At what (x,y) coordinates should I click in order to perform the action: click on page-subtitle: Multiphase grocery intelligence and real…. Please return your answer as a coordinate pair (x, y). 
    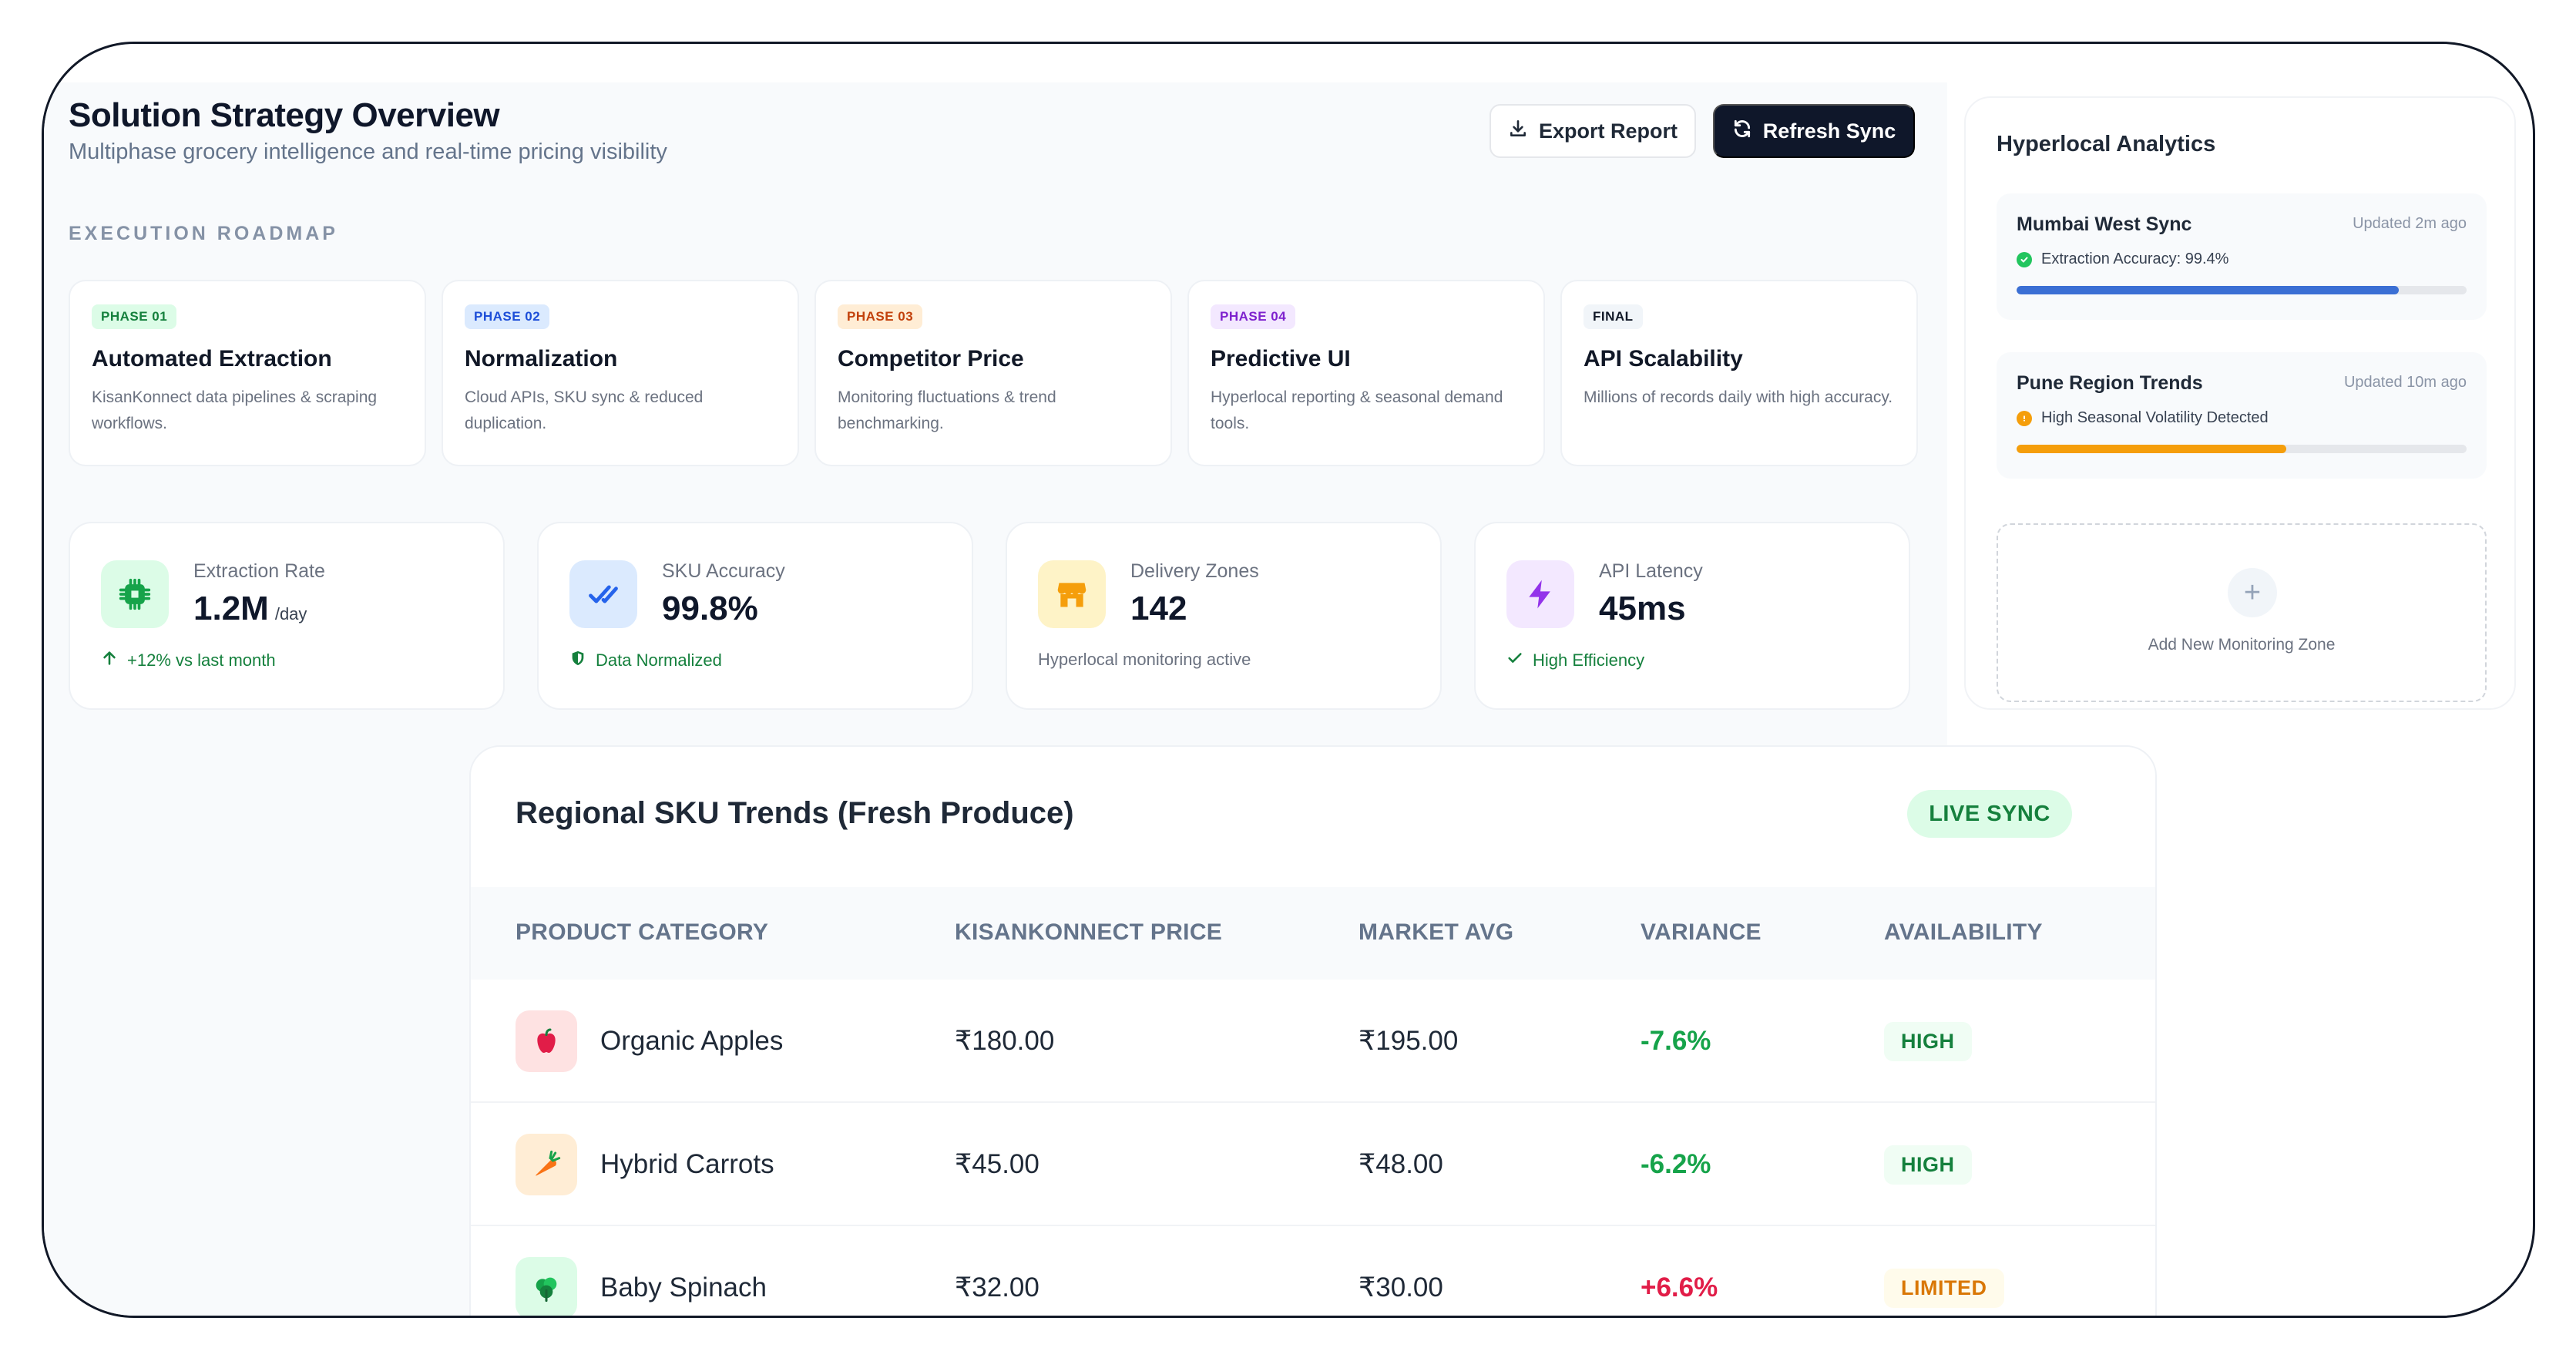
    Looking at the image, I should click on (368, 151).